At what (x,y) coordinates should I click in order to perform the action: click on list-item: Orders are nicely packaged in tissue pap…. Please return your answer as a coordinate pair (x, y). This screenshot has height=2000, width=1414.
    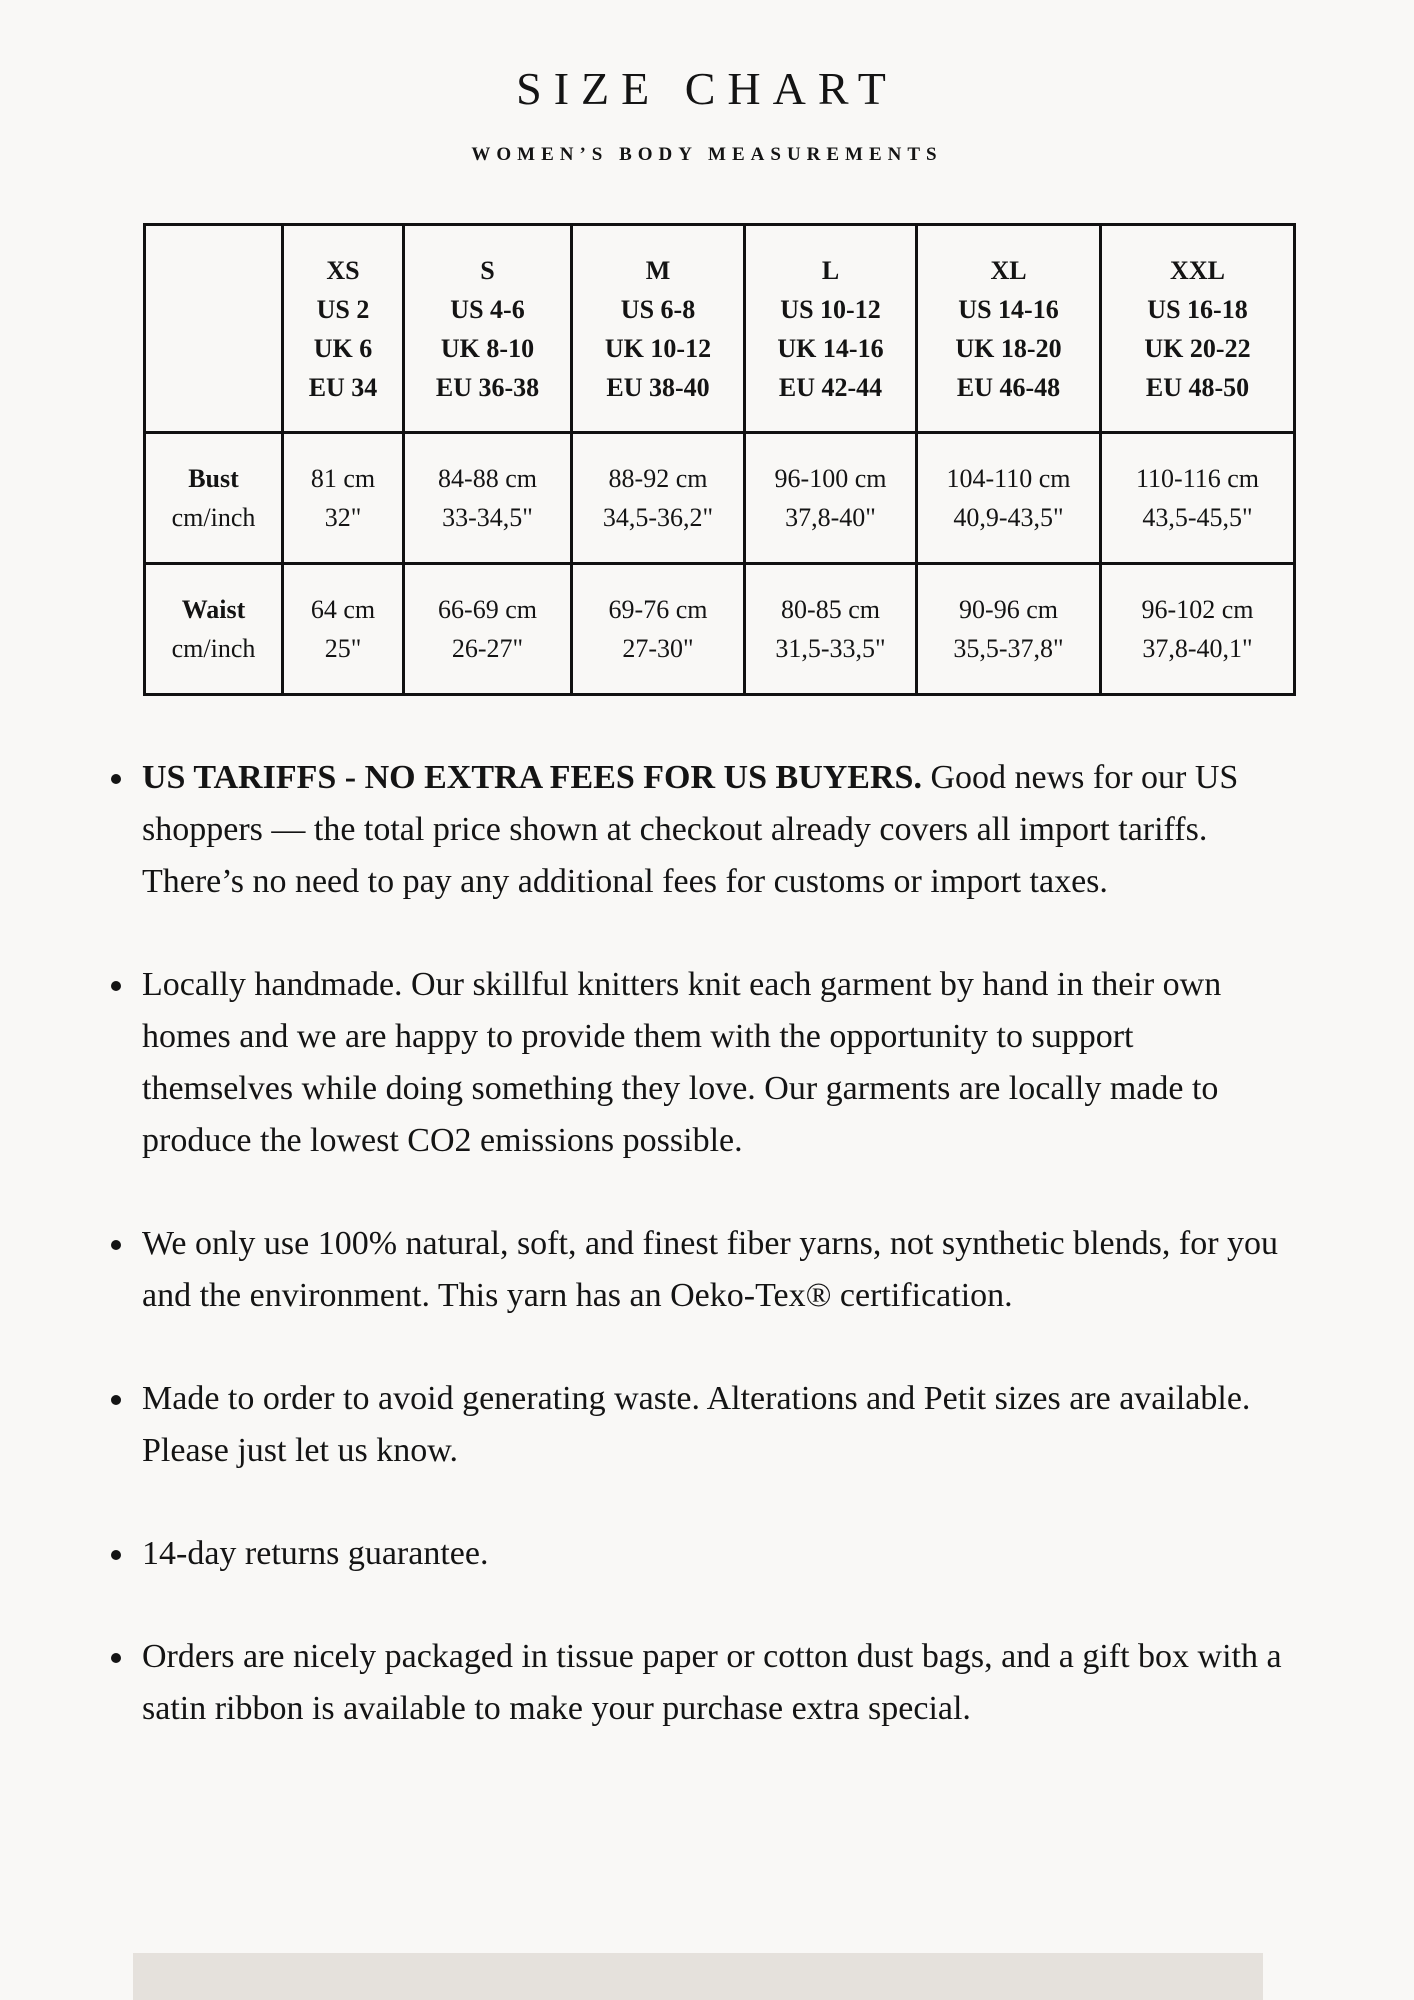
    Looking at the image, I should click on (701, 1683).